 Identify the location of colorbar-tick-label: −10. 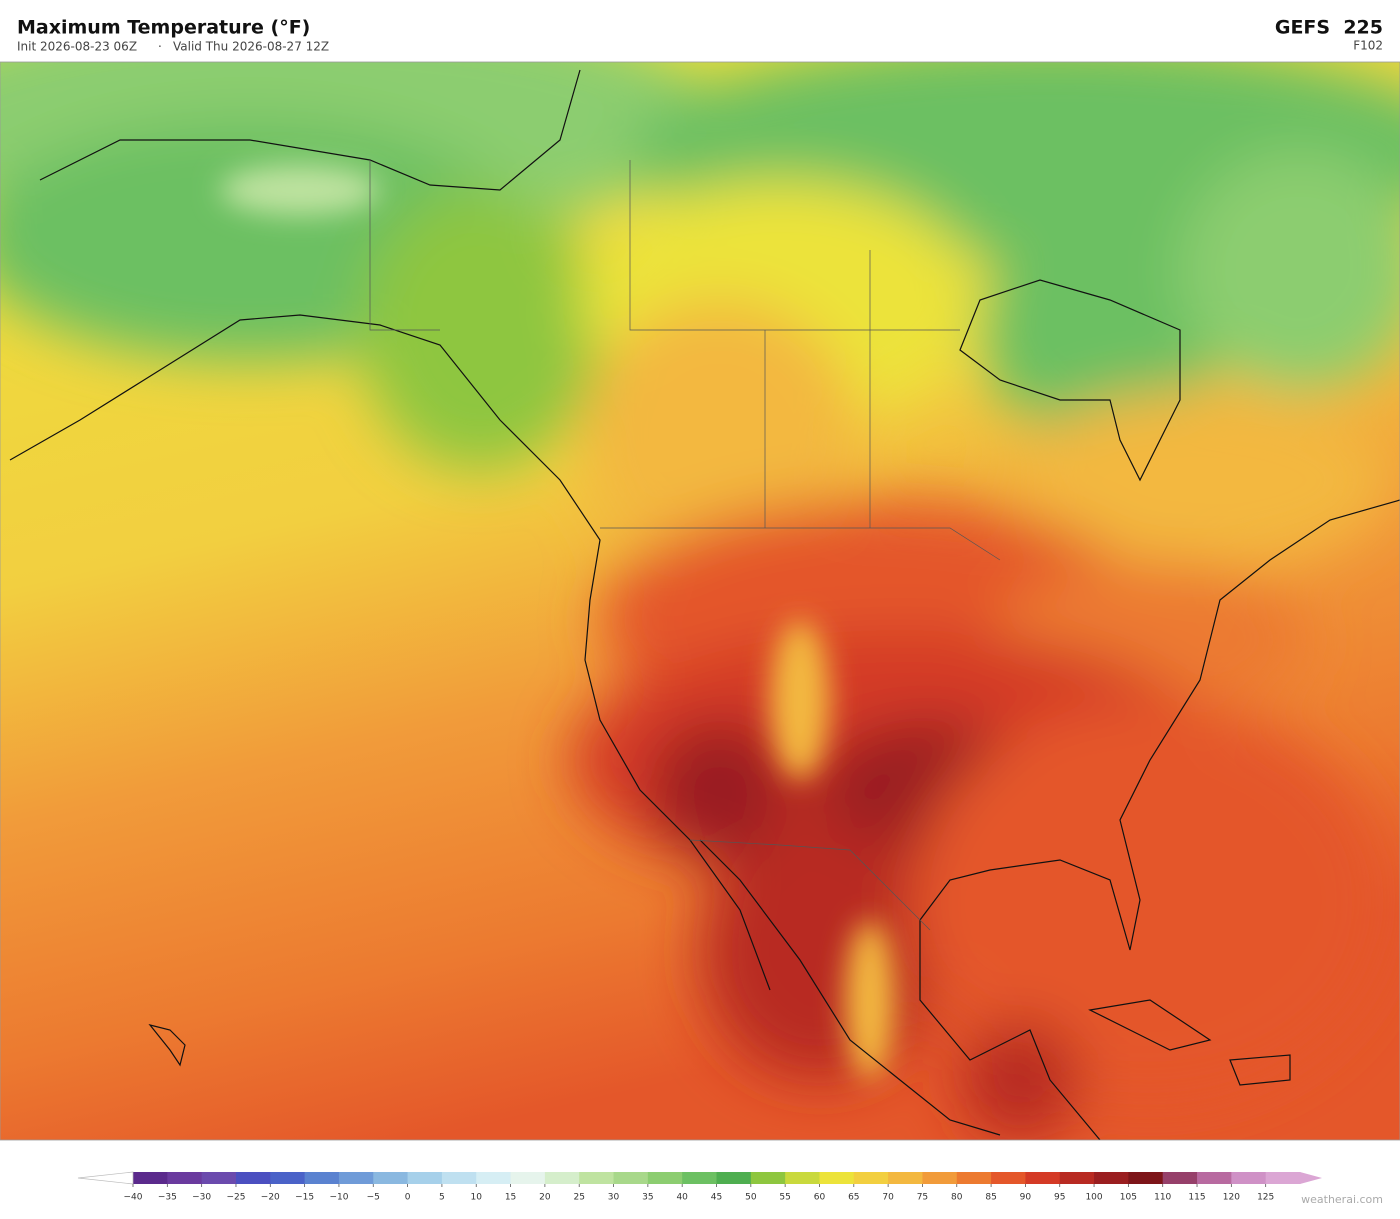
(338, 1198).